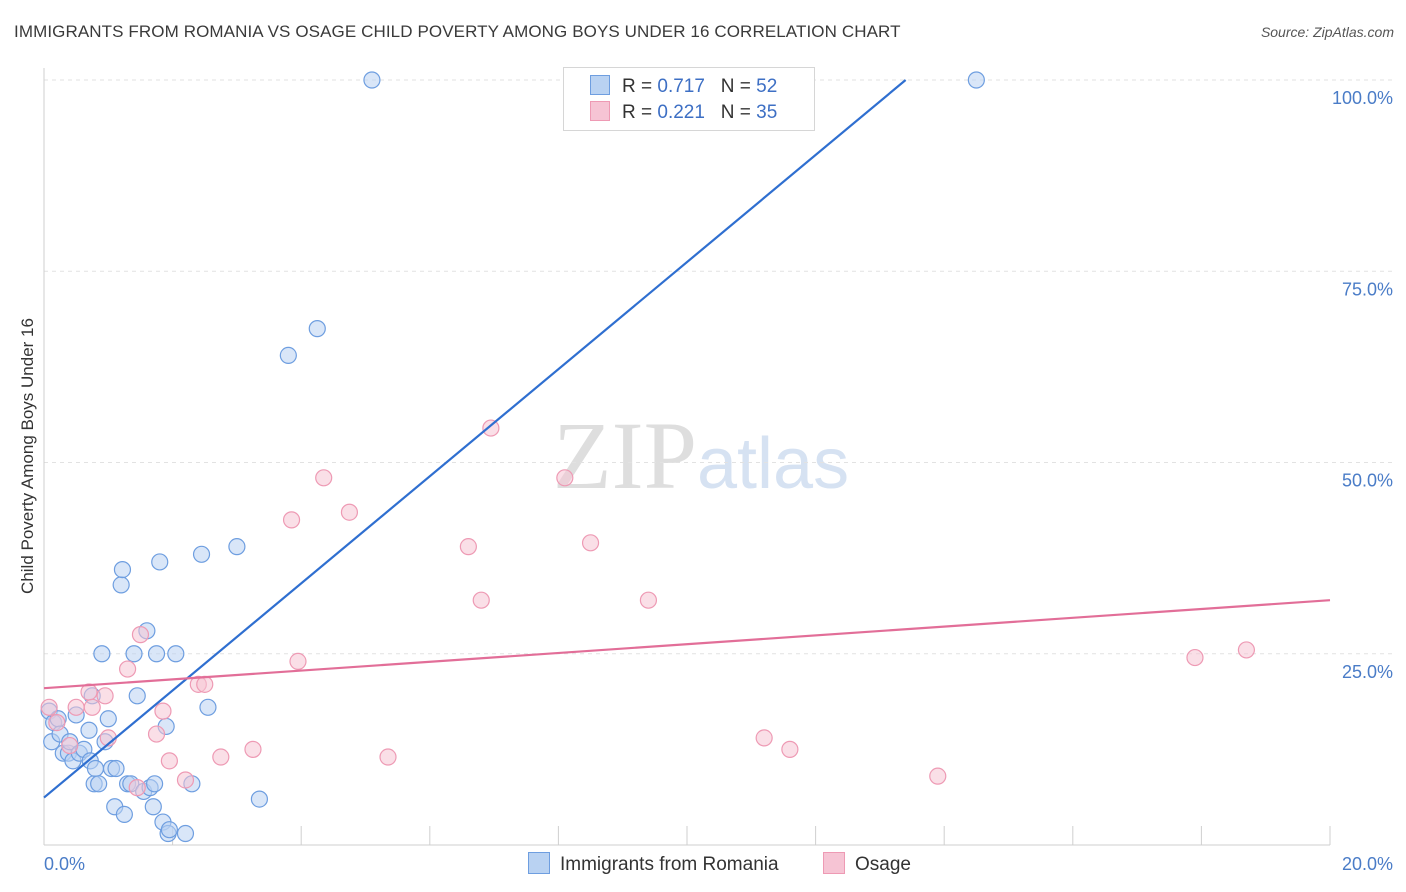 The width and height of the screenshot is (1406, 892). What do you see at coordinates (64, 864) in the screenshot?
I see `x-tick-label: 0.0%` at bounding box center [64, 864].